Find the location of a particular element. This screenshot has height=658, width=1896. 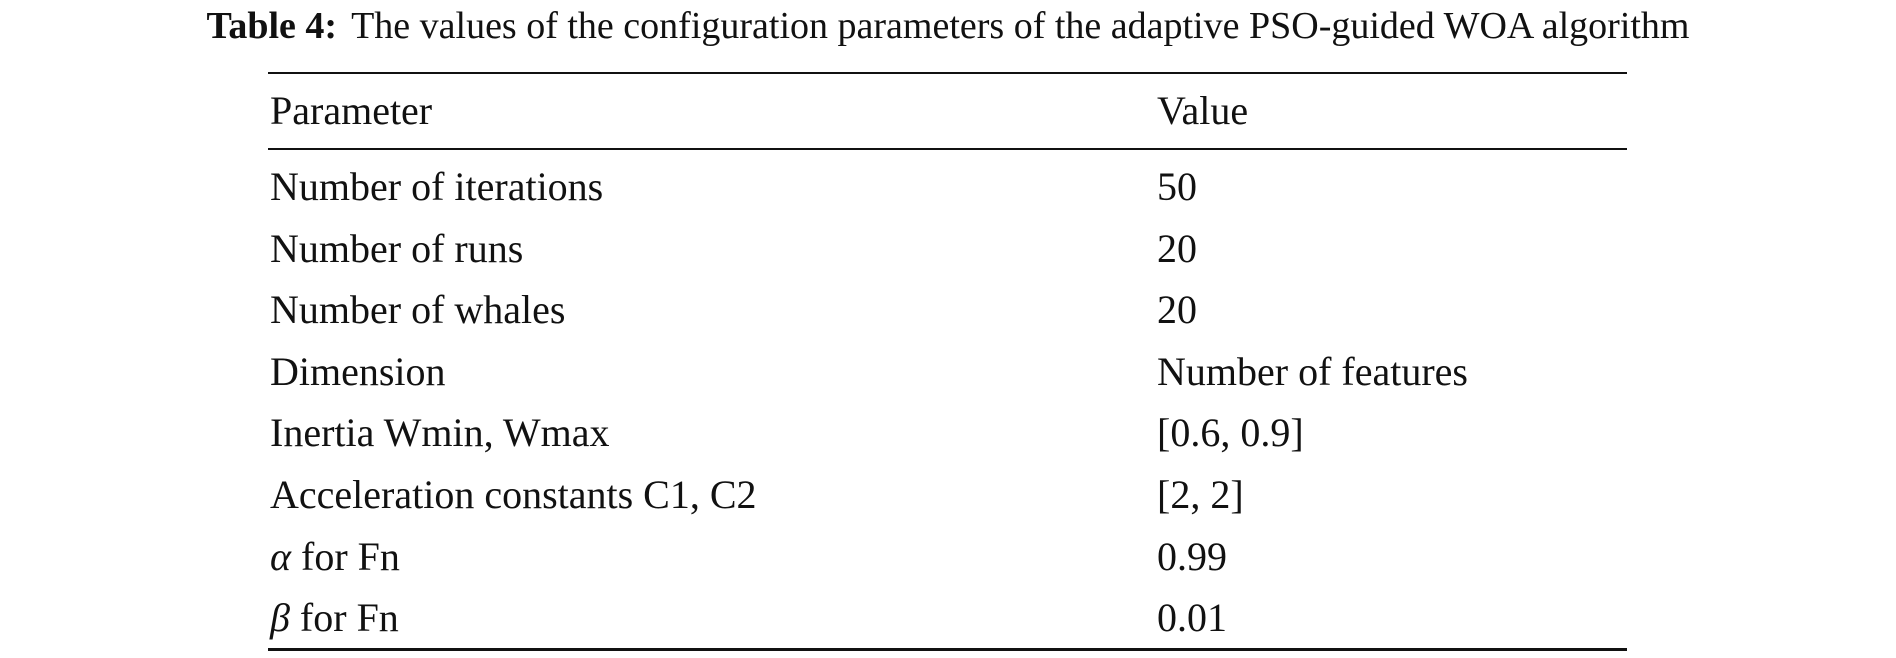

header-cell: Parameter is located at coordinates (351, 110).